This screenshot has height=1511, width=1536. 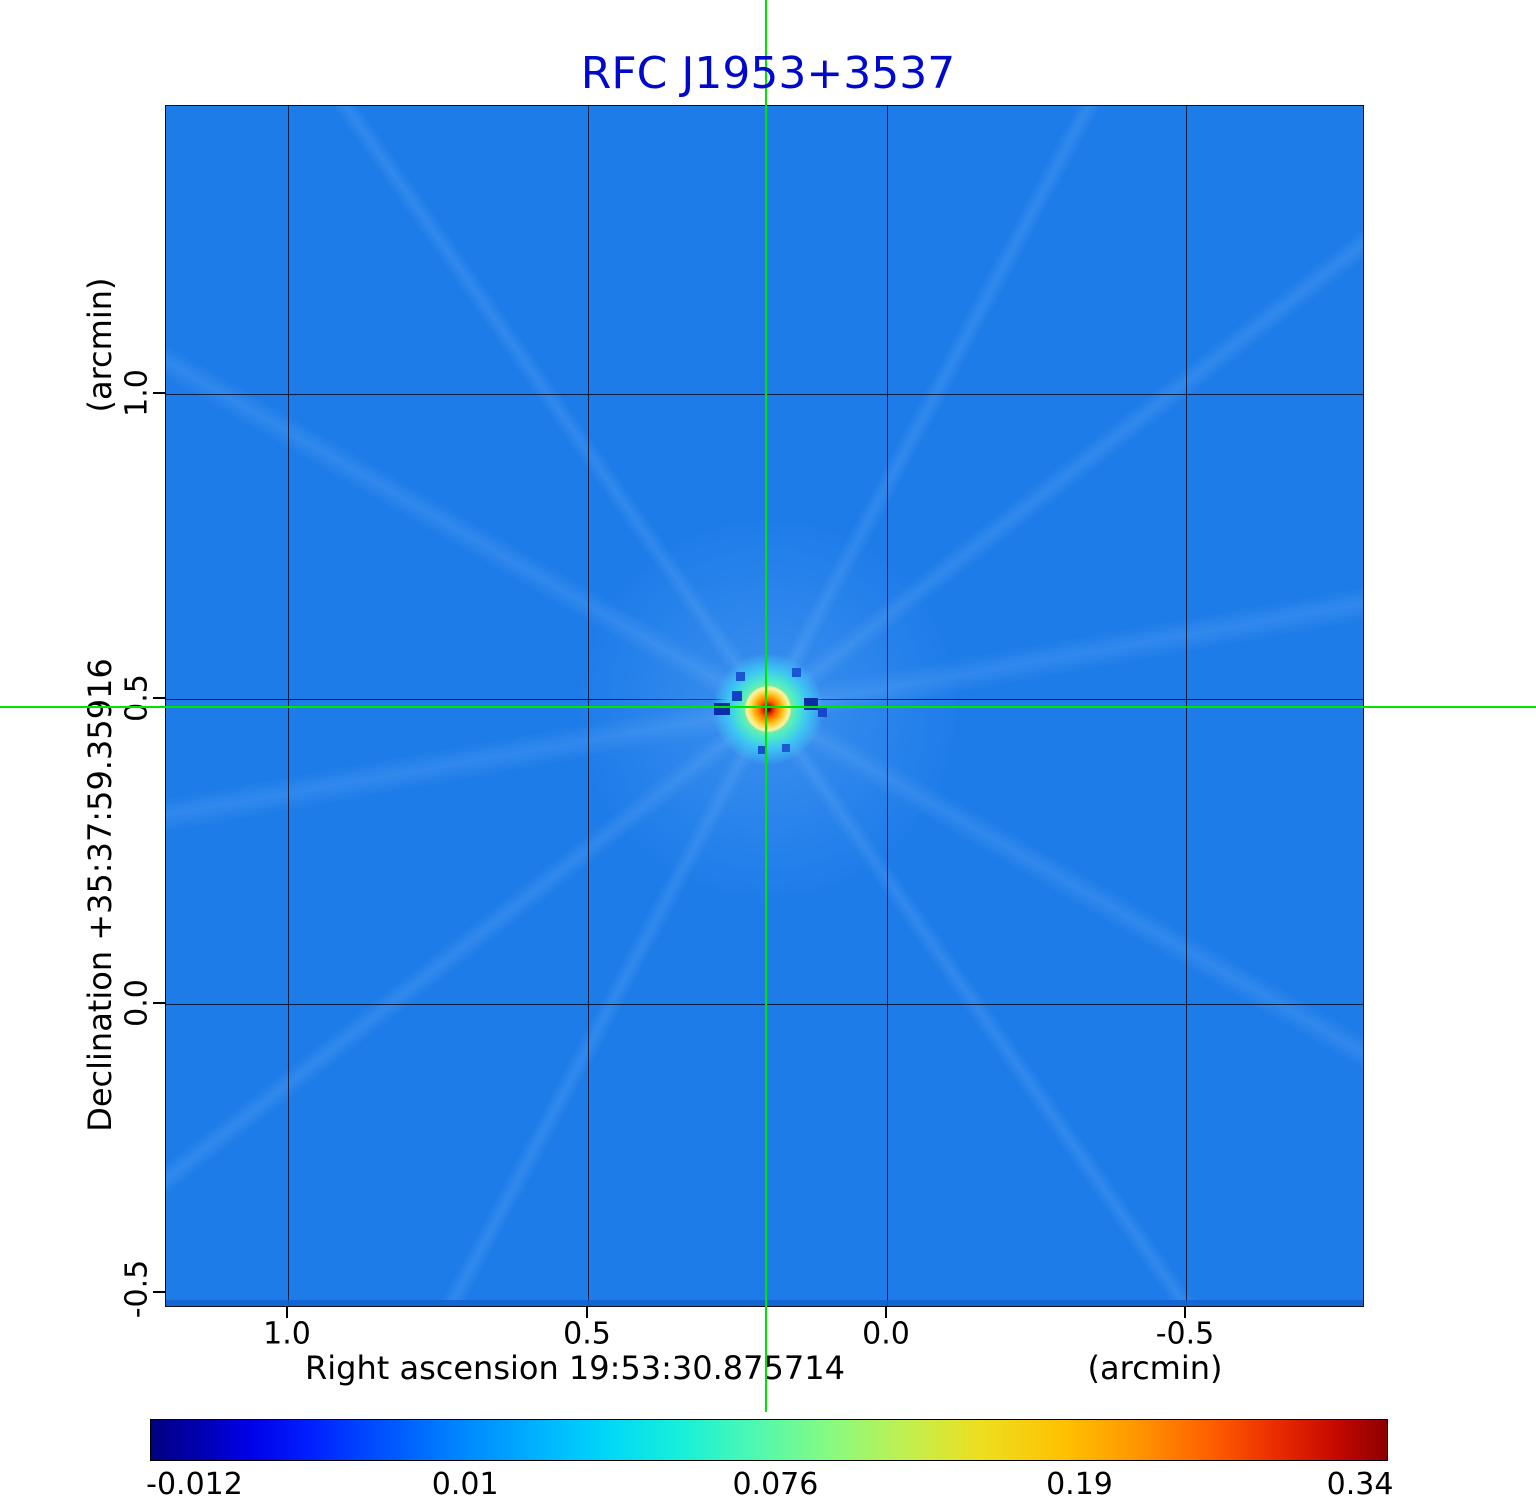 I want to click on y-axis-unit-label: (arcmin), so click(x=100, y=345).